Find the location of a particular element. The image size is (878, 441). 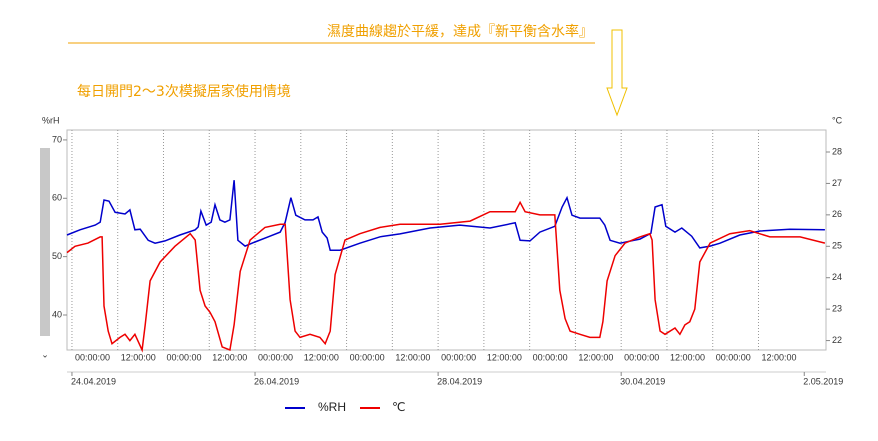

y-axis-label: %rH is located at coordinates (51, 120).